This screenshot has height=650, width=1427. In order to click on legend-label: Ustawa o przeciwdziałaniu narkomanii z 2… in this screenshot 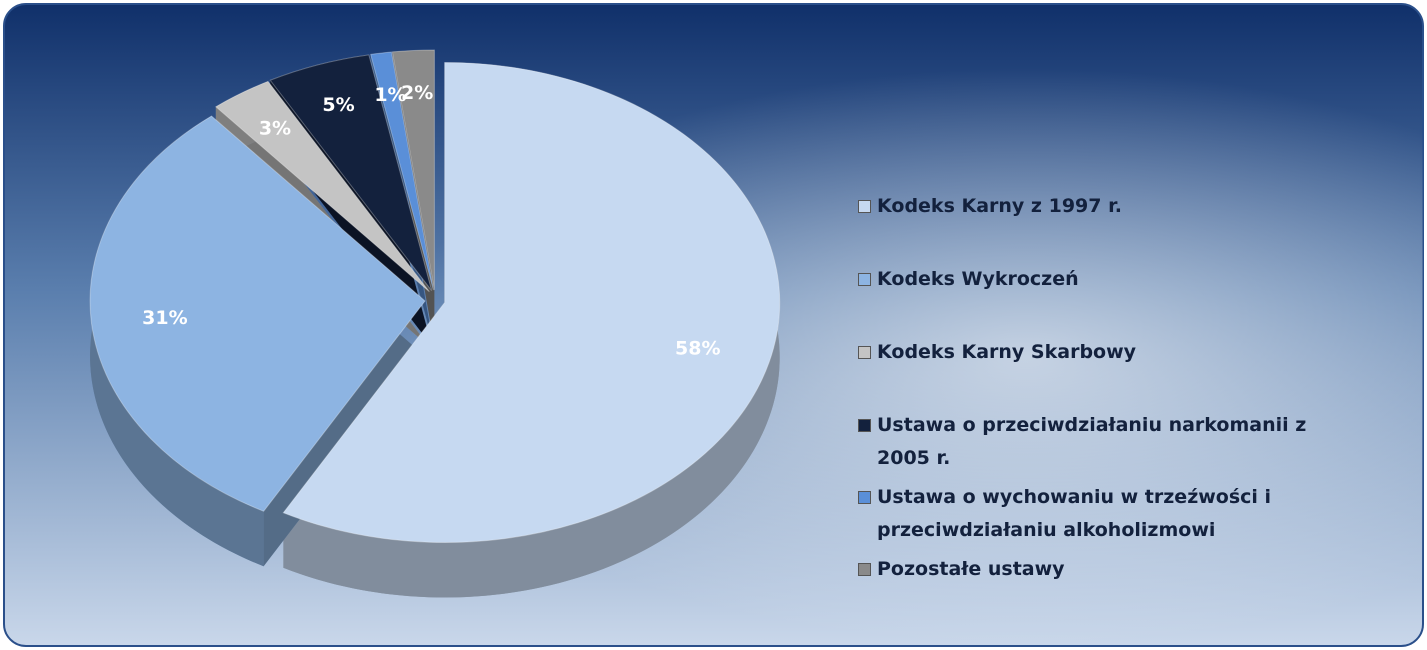, I will do `click(1092, 441)`.